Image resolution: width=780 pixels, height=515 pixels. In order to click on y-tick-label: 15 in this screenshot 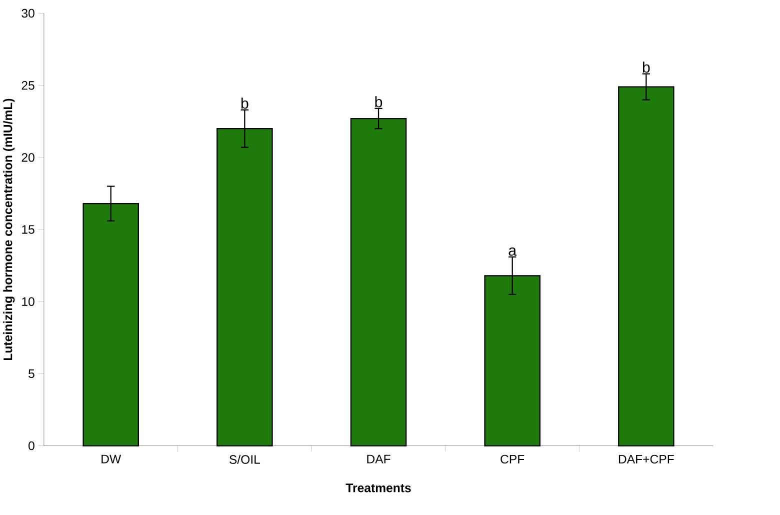, I will do `click(28, 229)`.